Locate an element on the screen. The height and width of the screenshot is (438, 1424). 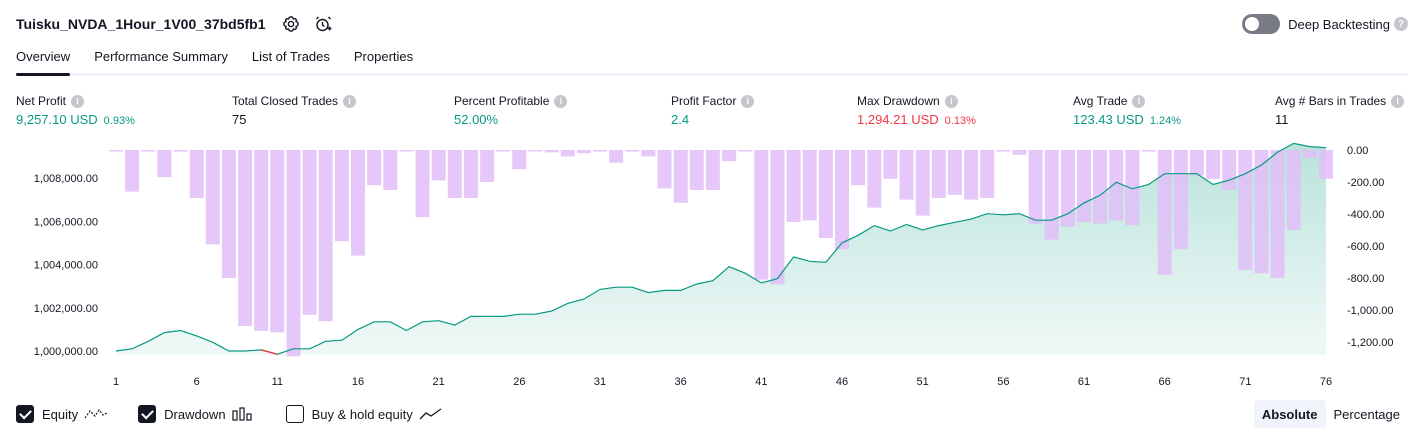
deep-backtesting: Deep Backtesting ? is located at coordinates (1325, 24).